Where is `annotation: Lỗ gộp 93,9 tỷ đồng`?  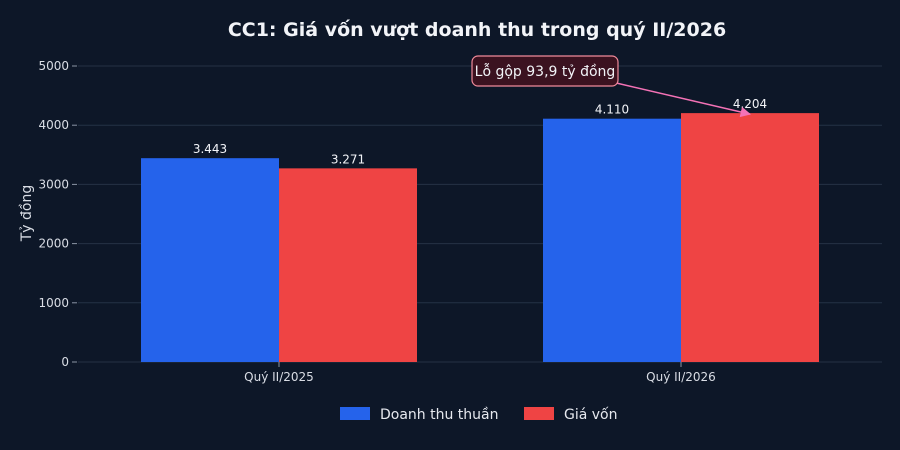
annotation: Lỗ gộp 93,9 tỷ đồng is located at coordinates (611, 86).